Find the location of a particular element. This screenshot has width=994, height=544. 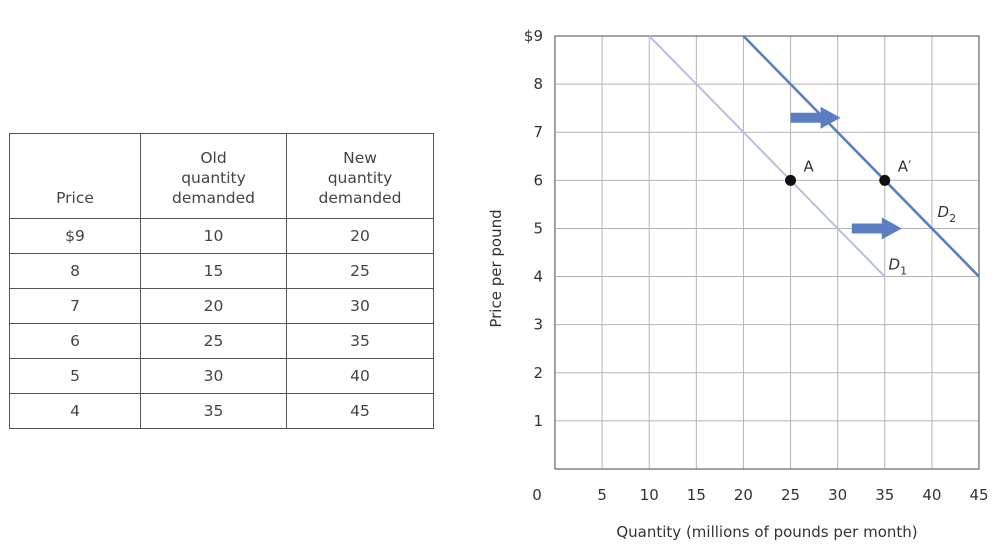

table-row: $9 10 20 is located at coordinates (221, 236).